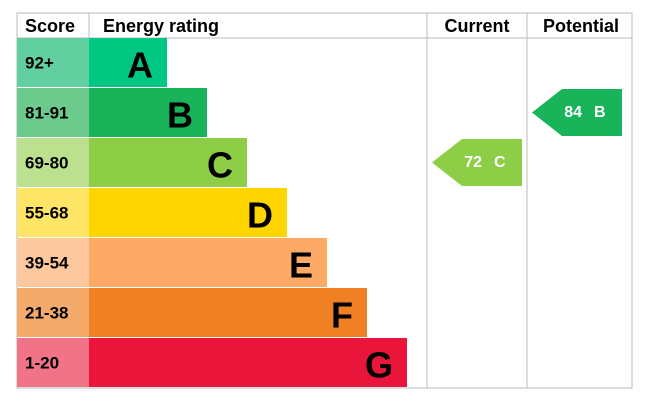 This screenshot has height=408, width=664. I want to click on header-current: Current, so click(476, 26).